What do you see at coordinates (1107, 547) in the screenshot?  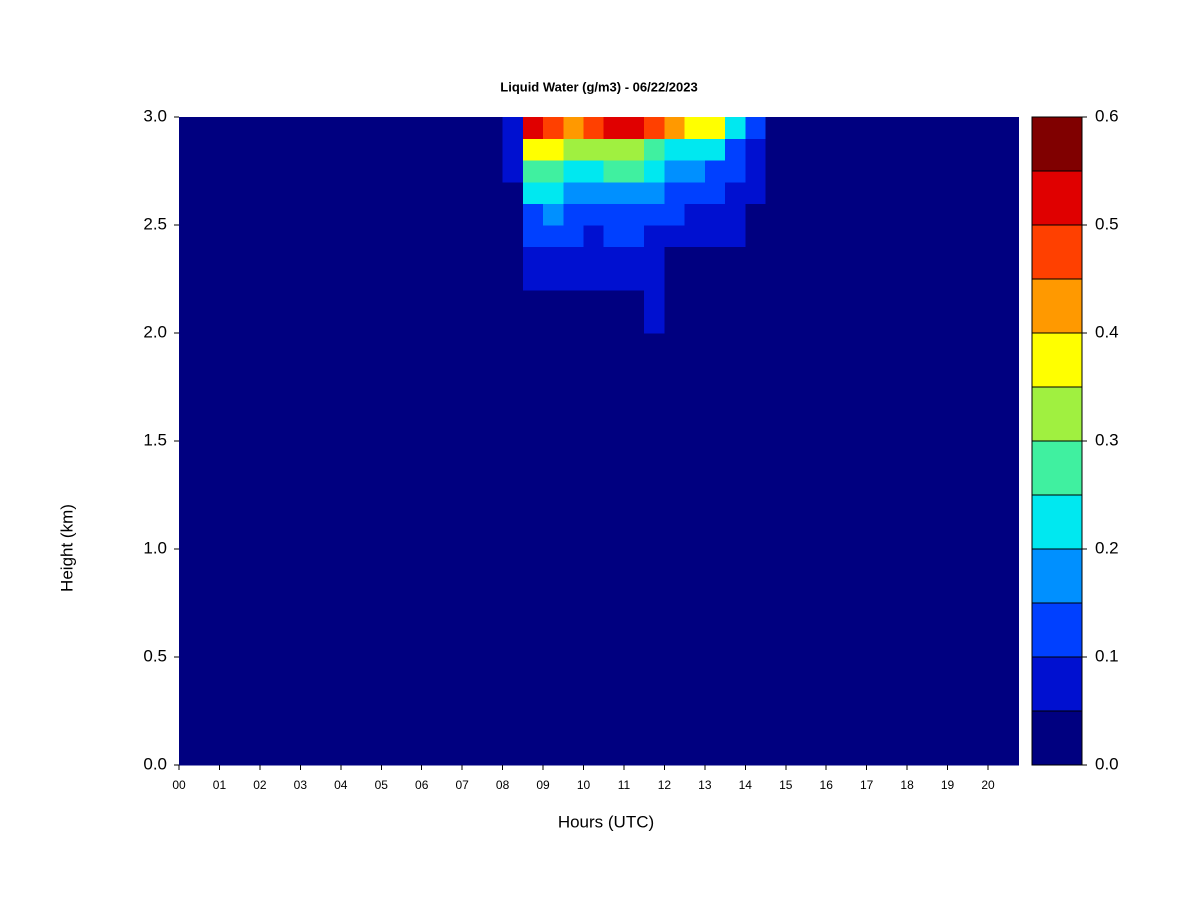 I see `colorbar-tick-label: 0.2` at bounding box center [1107, 547].